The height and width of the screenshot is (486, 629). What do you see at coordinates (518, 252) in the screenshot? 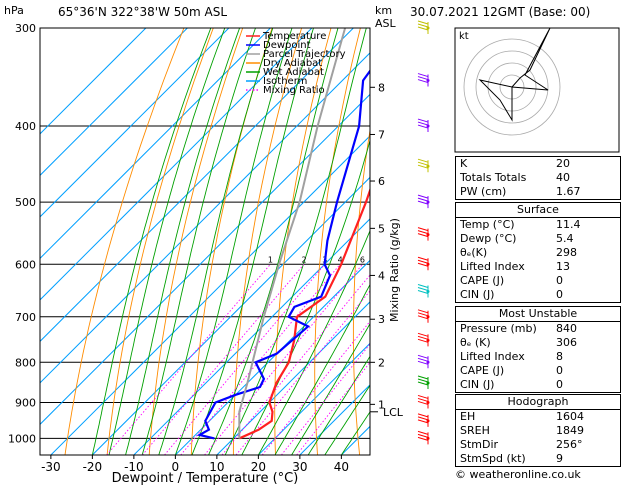
I see `surface-thetae-row: θₑ(K) 298` at bounding box center [518, 252].